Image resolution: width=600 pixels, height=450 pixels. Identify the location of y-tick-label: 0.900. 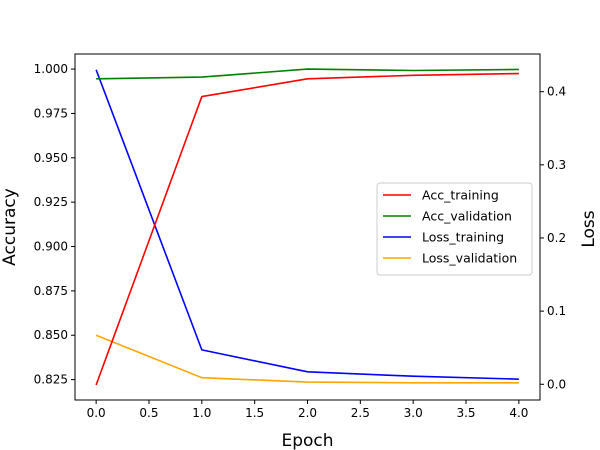
(51, 247).